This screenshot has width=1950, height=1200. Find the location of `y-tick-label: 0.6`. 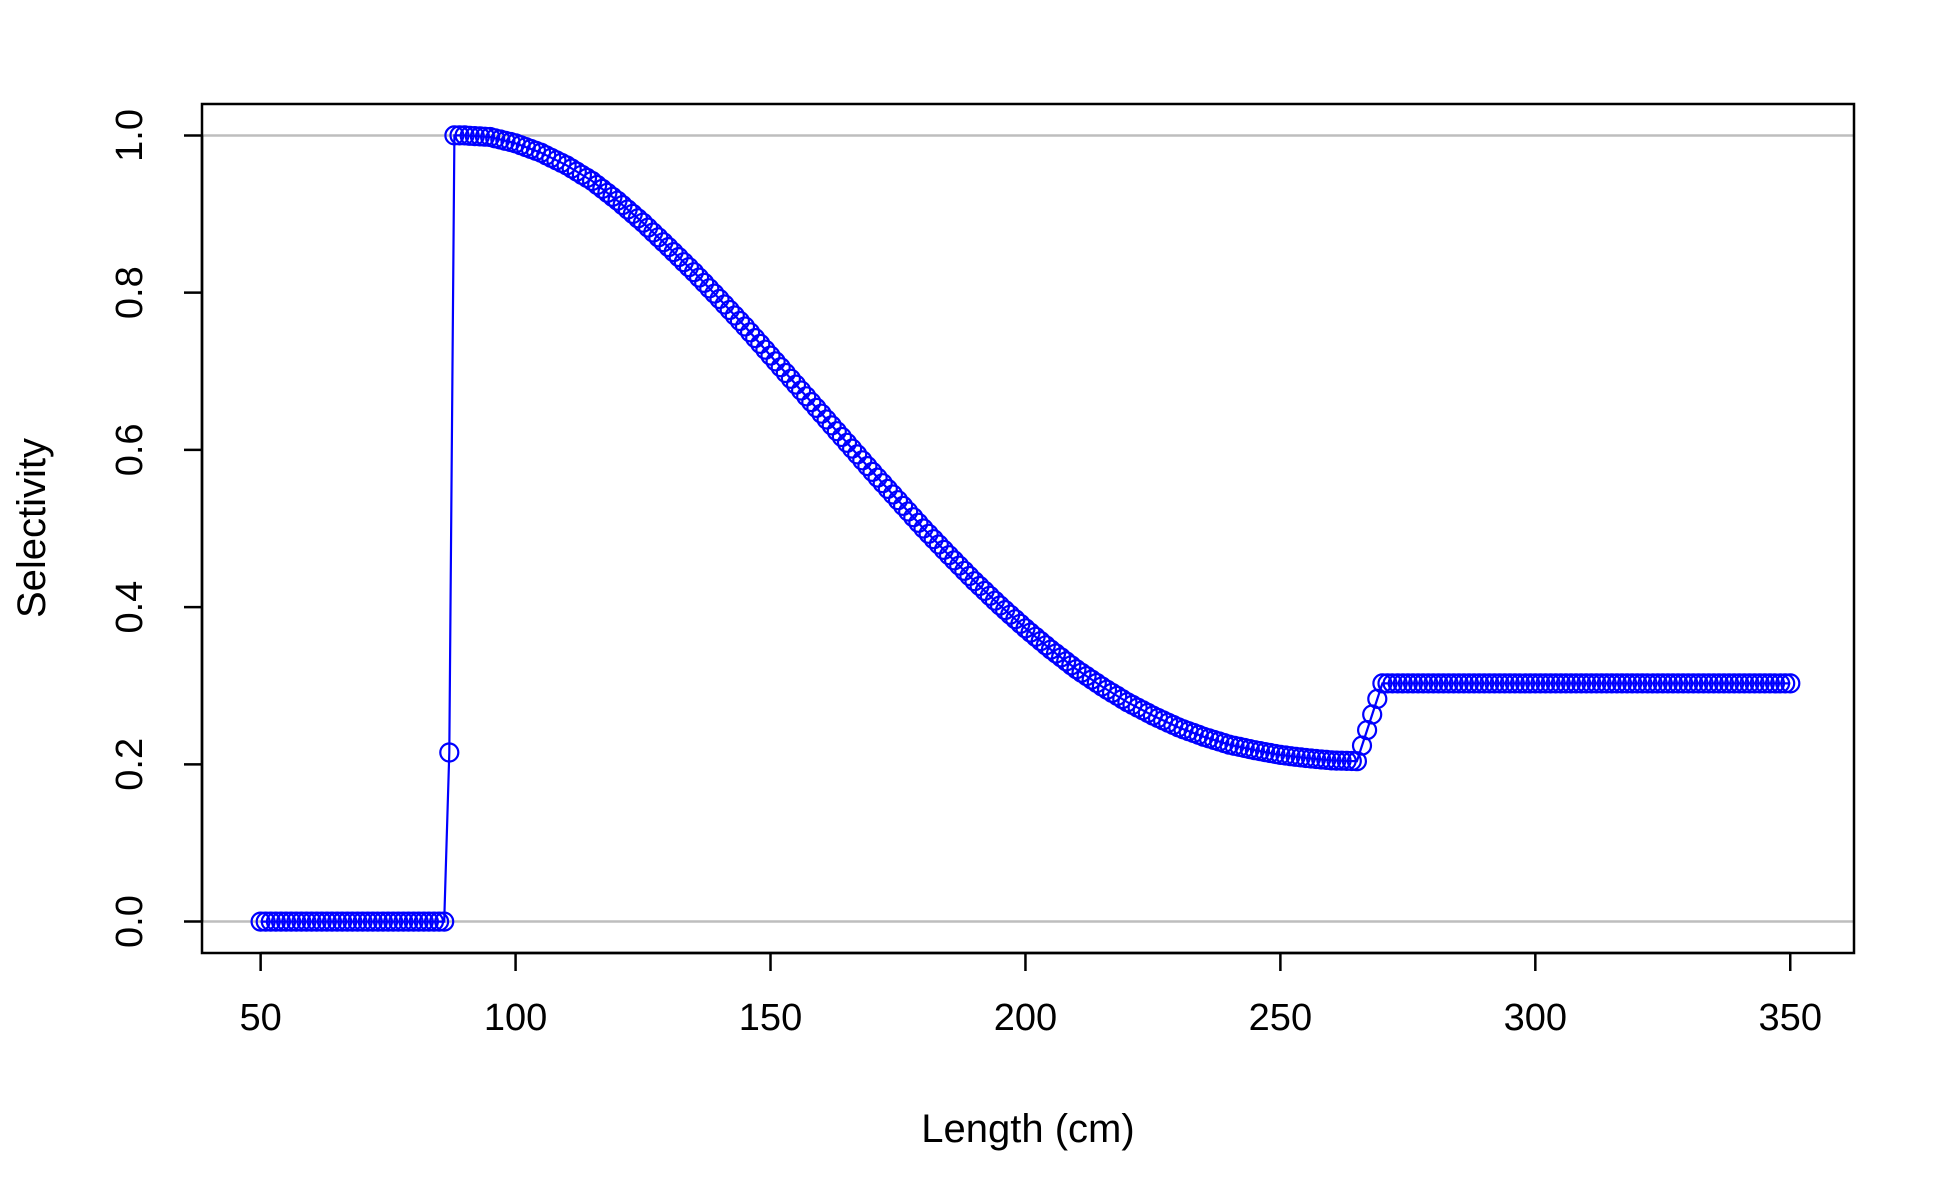

y-tick-label: 0.6 is located at coordinates (130, 449).